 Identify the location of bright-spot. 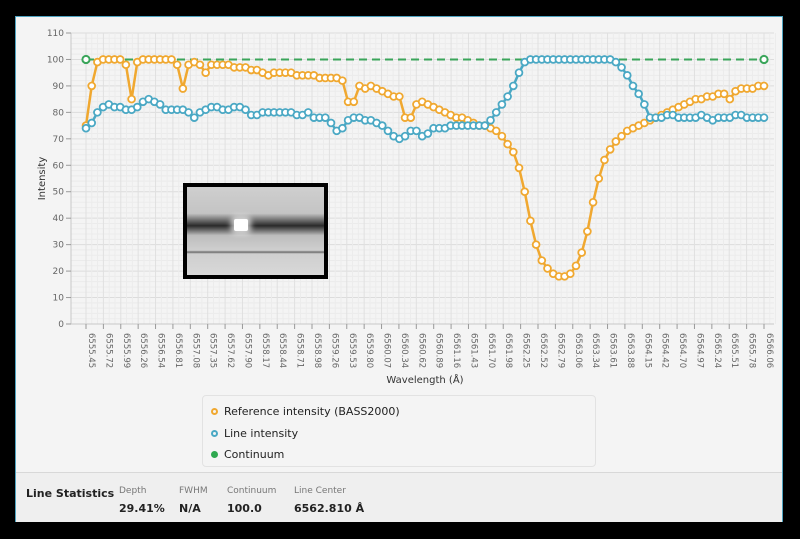
(241, 225).